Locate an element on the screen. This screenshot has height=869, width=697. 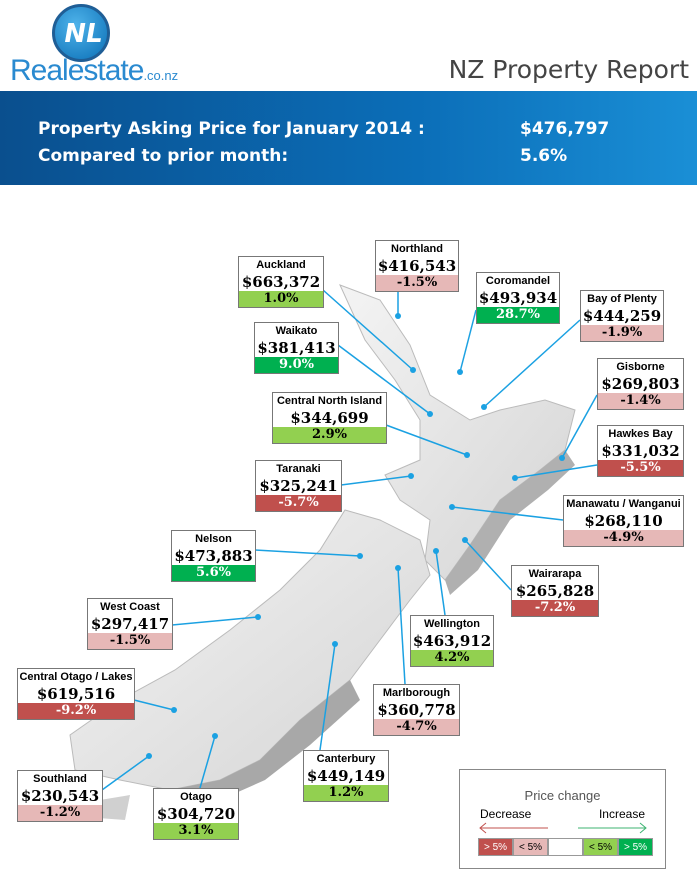
region-change: -5.5% is located at coordinates (640, 468).